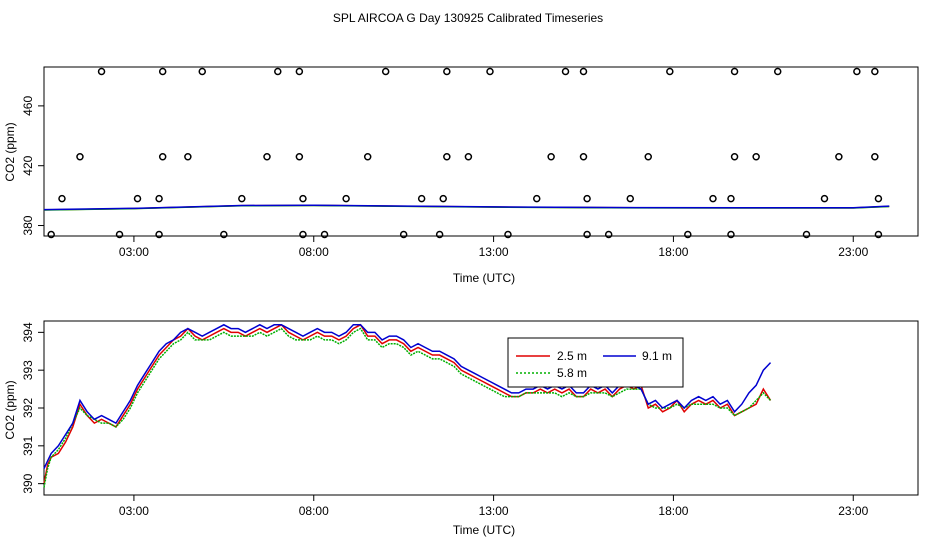 This screenshot has height=540, width=936. I want to click on top-x-axis-label: Time (UTC), so click(484, 278).